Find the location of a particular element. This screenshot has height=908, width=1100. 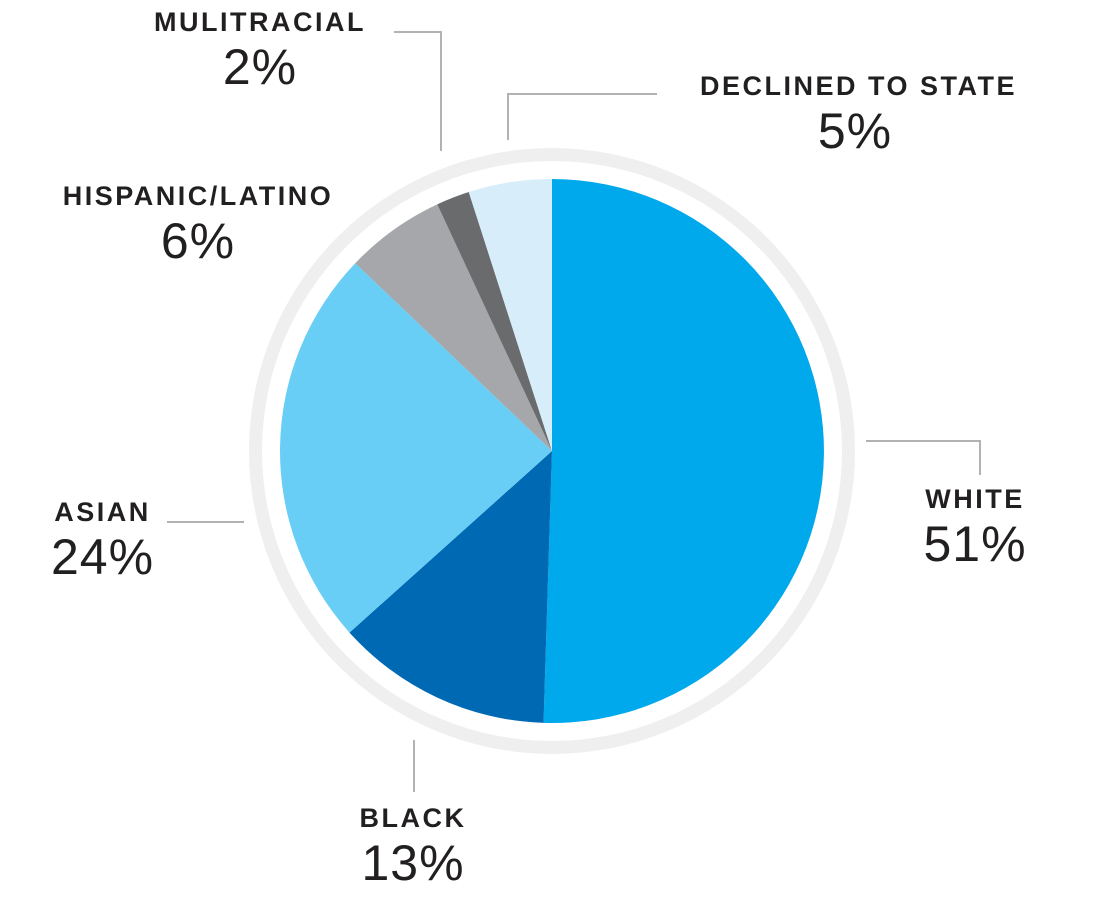

pie-slice-mulitracial is located at coordinates (494, 322).